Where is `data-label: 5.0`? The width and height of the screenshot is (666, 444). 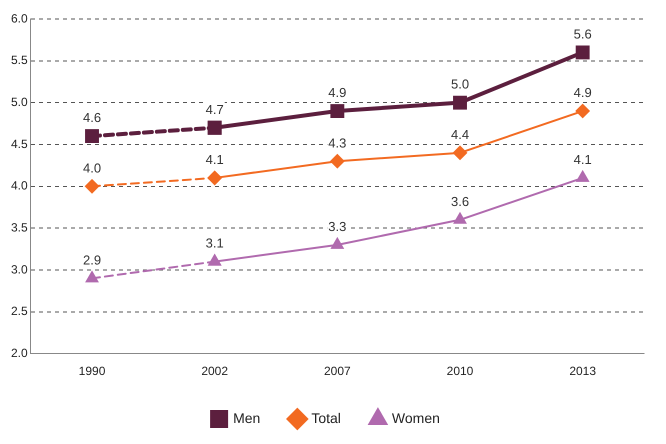
data-label: 5.0 is located at coordinates (460, 84).